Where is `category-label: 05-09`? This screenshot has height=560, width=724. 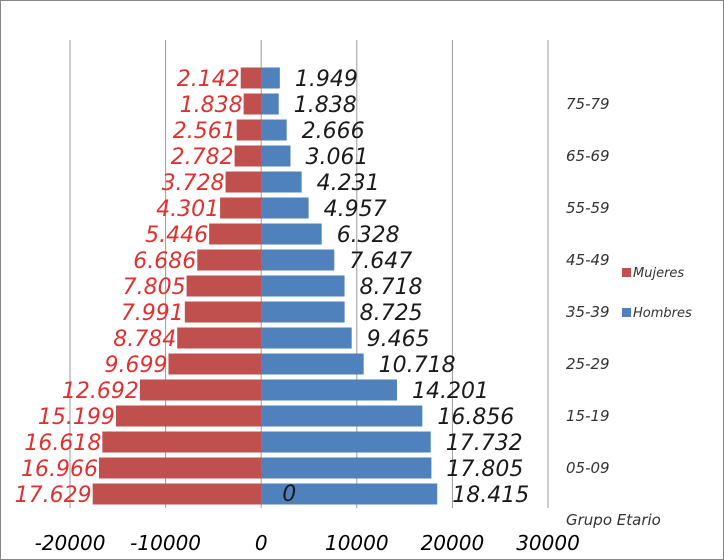 category-label: 05-09 is located at coordinates (588, 468).